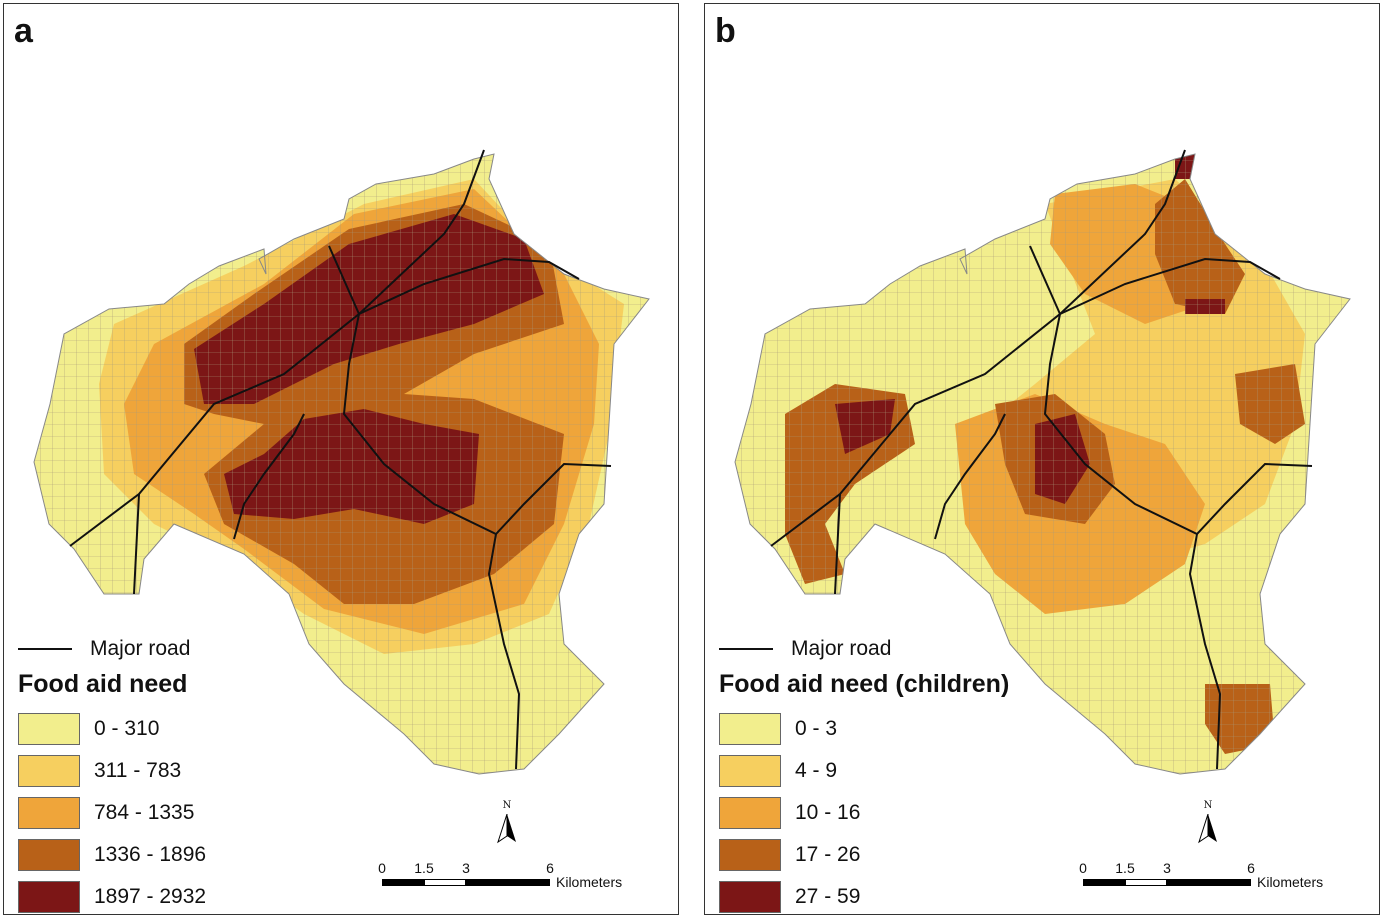  Describe the element at coordinates (725, 31) in the screenshot. I see `panel-letter: b` at that location.